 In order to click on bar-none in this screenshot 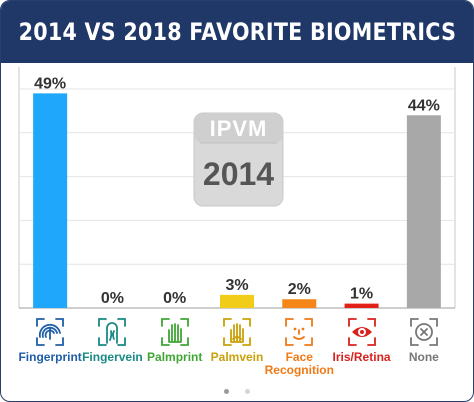, I will do `click(423, 211)`.